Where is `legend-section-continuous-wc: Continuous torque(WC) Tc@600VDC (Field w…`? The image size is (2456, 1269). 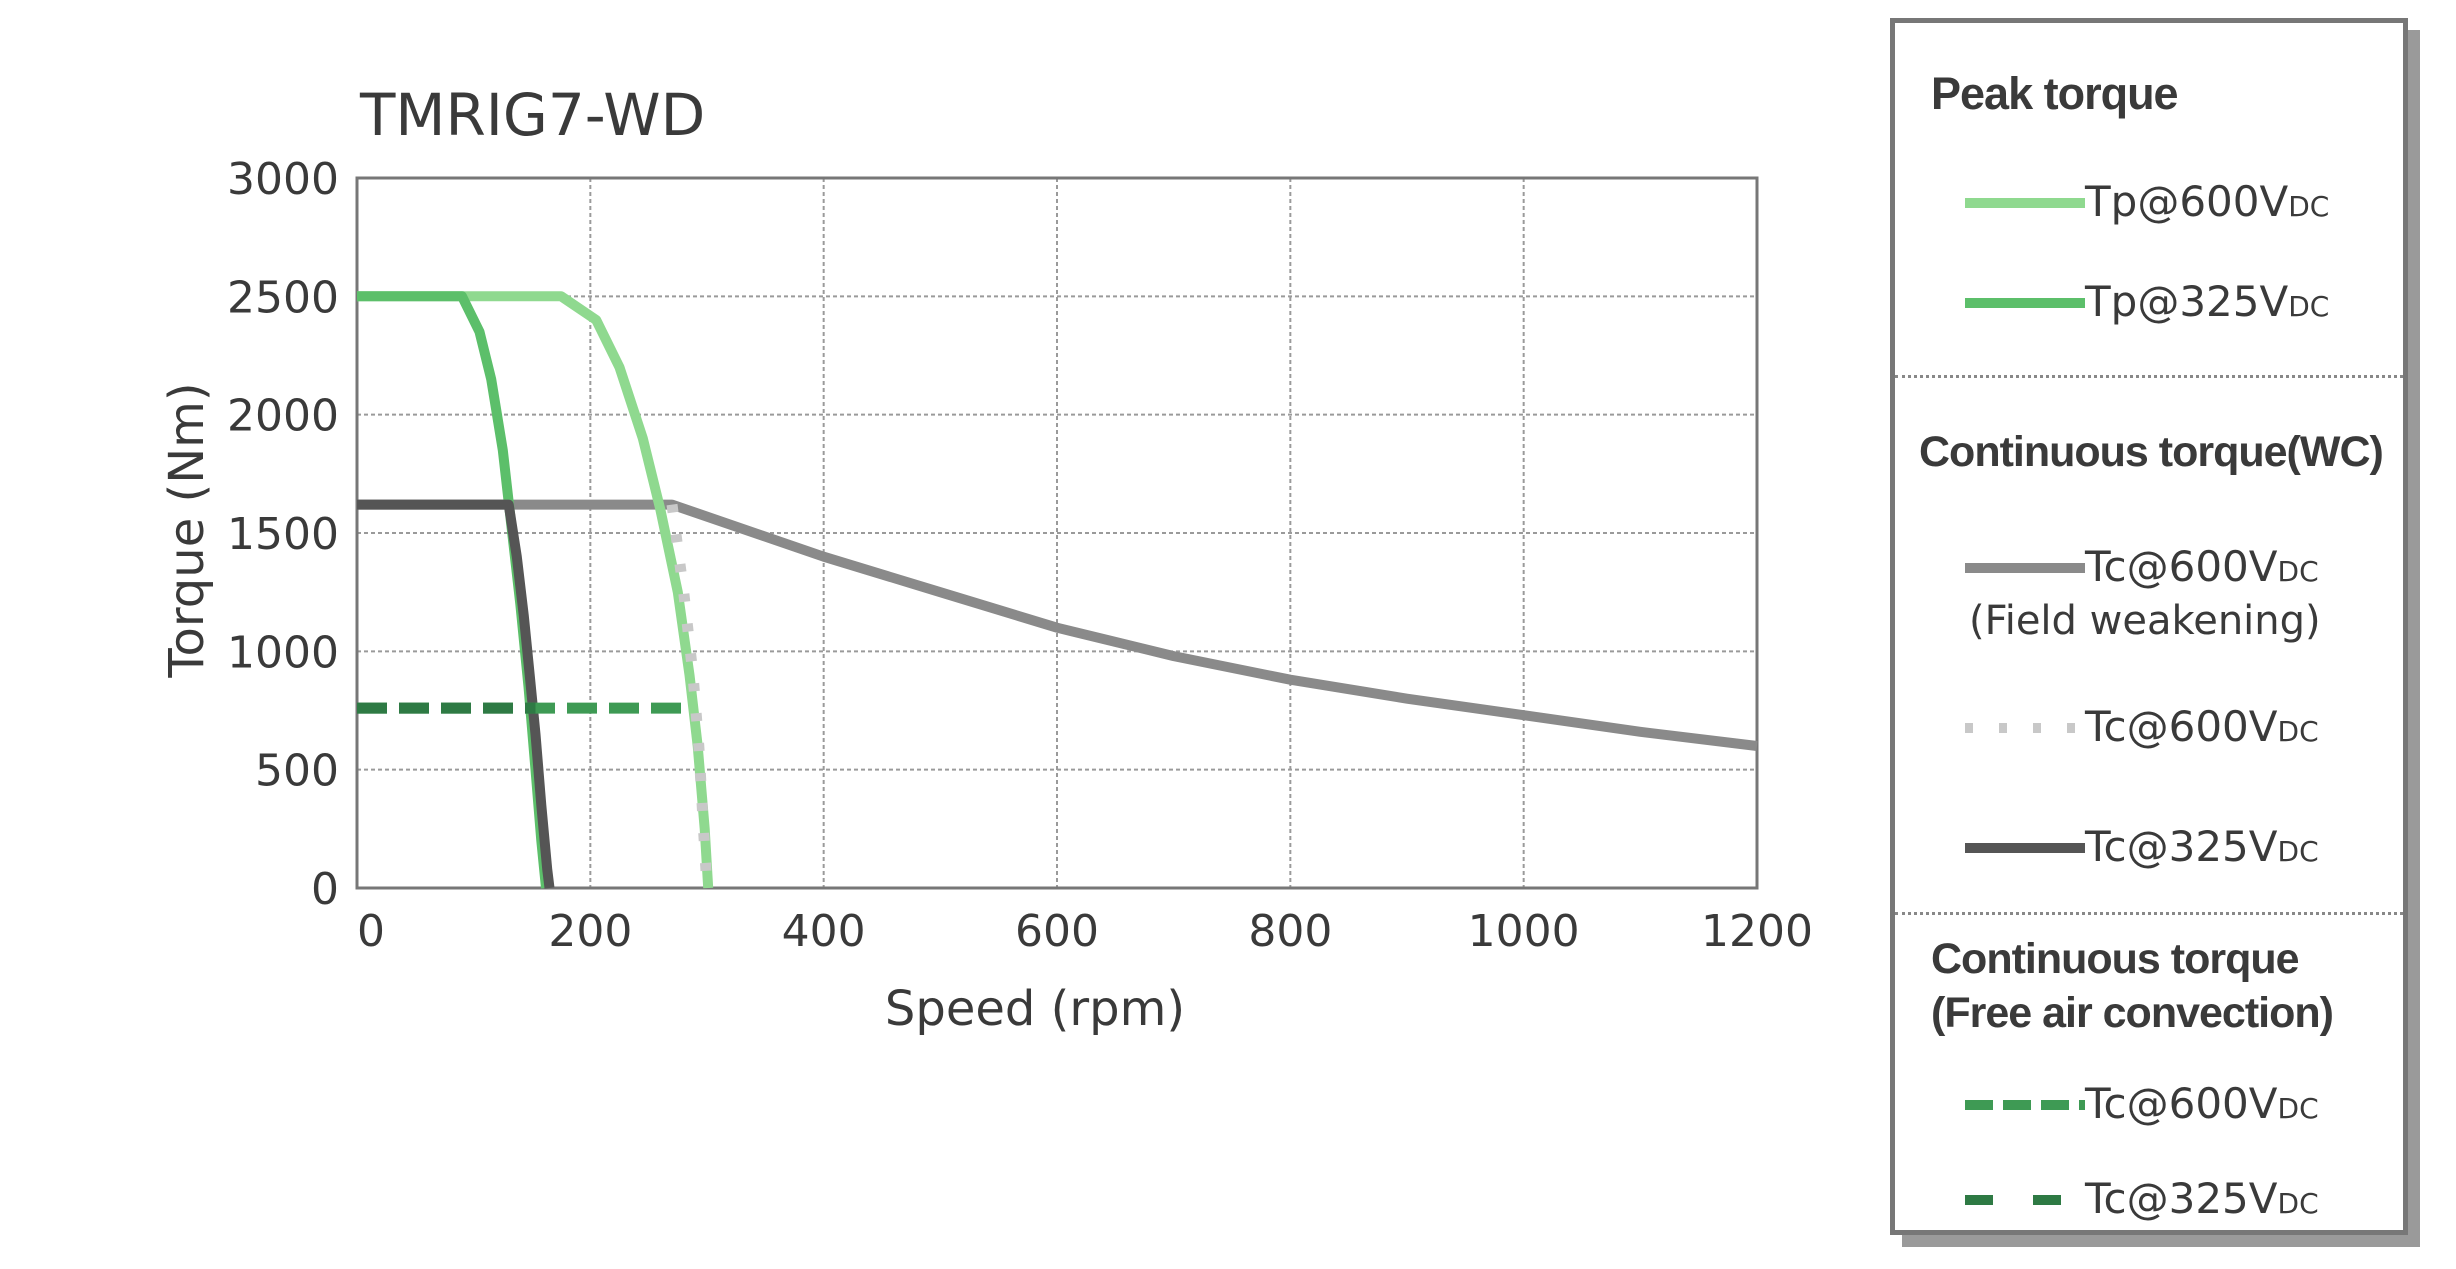 legend-section-continuous-wc: Continuous torque(WC) Tc@600VDC (Field w… is located at coordinates (2149, 644).